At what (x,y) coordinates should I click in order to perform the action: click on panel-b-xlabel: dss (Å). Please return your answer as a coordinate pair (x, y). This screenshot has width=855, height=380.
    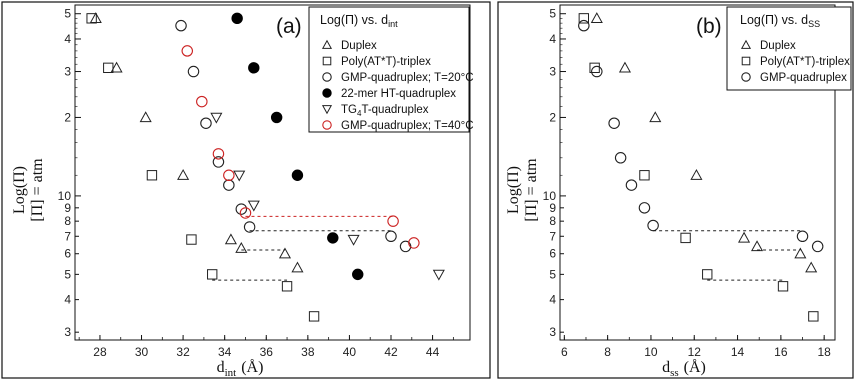
    Looking at the image, I should click on (684, 368).